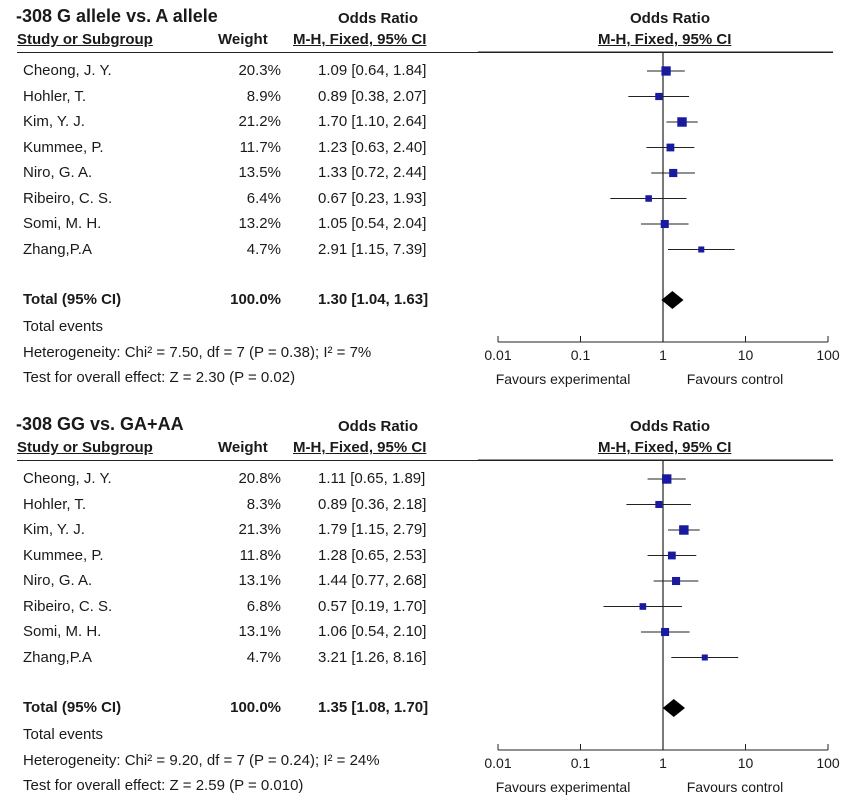 This screenshot has height=812, width=845. What do you see at coordinates (263, 606) in the screenshot?
I see `study-weight: 6.8%` at bounding box center [263, 606].